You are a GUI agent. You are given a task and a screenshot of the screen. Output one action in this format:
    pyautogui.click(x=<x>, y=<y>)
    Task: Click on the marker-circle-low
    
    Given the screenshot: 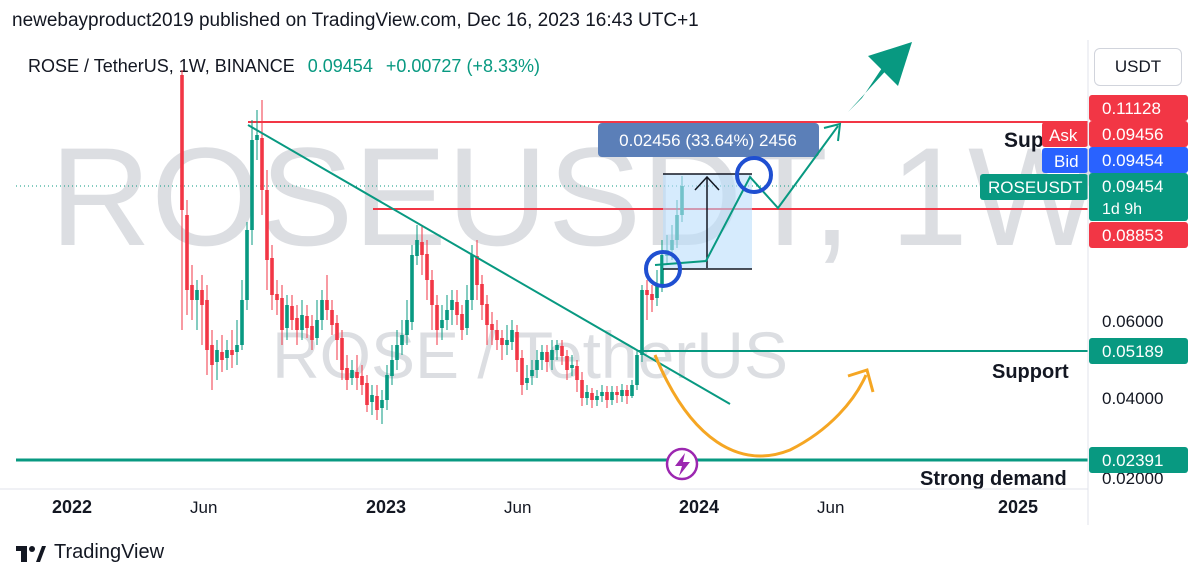 What is the action you would take?
    pyautogui.click(x=663, y=269)
    